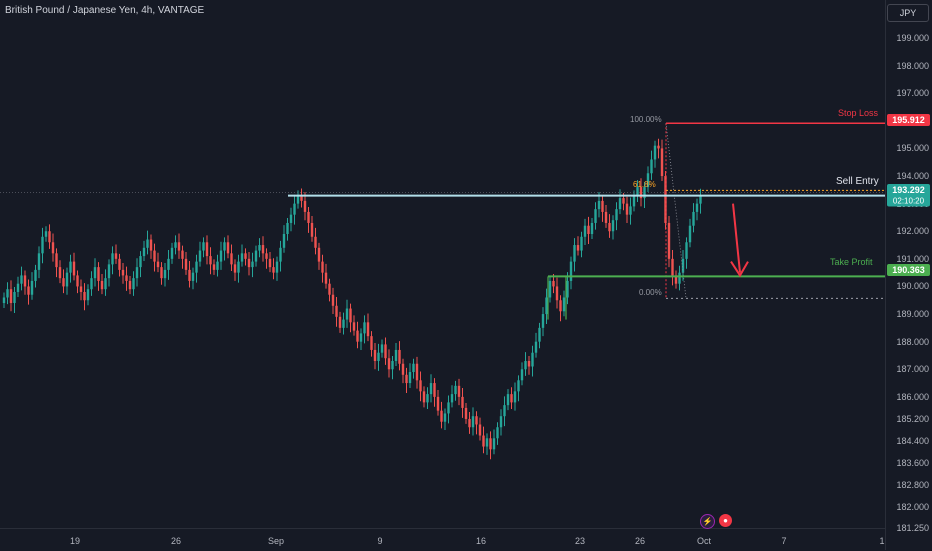 Image resolution: width=932 pixels, height=551 pixels. Describe the element at coordinates (725, 520) in the screenshot. I see `record-icon: ●` at that location.